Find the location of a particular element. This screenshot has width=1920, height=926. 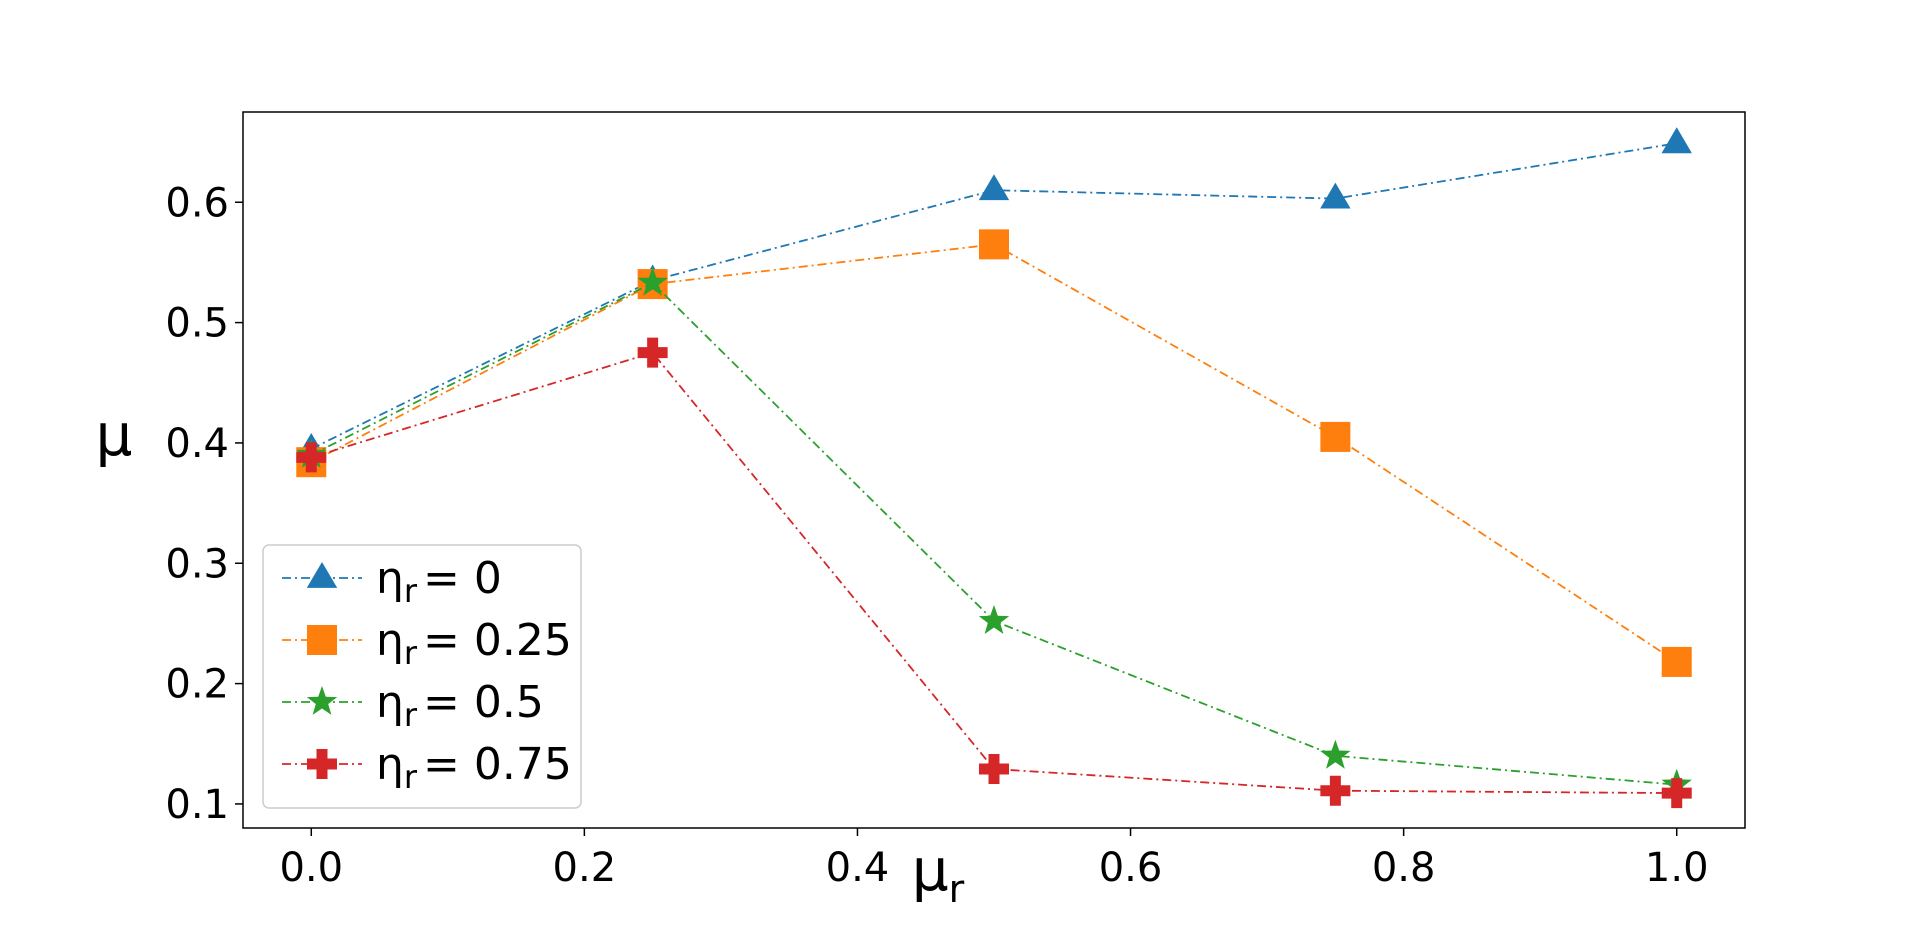

x-tick-label: 0.2 is located at coordinates (585, 868).